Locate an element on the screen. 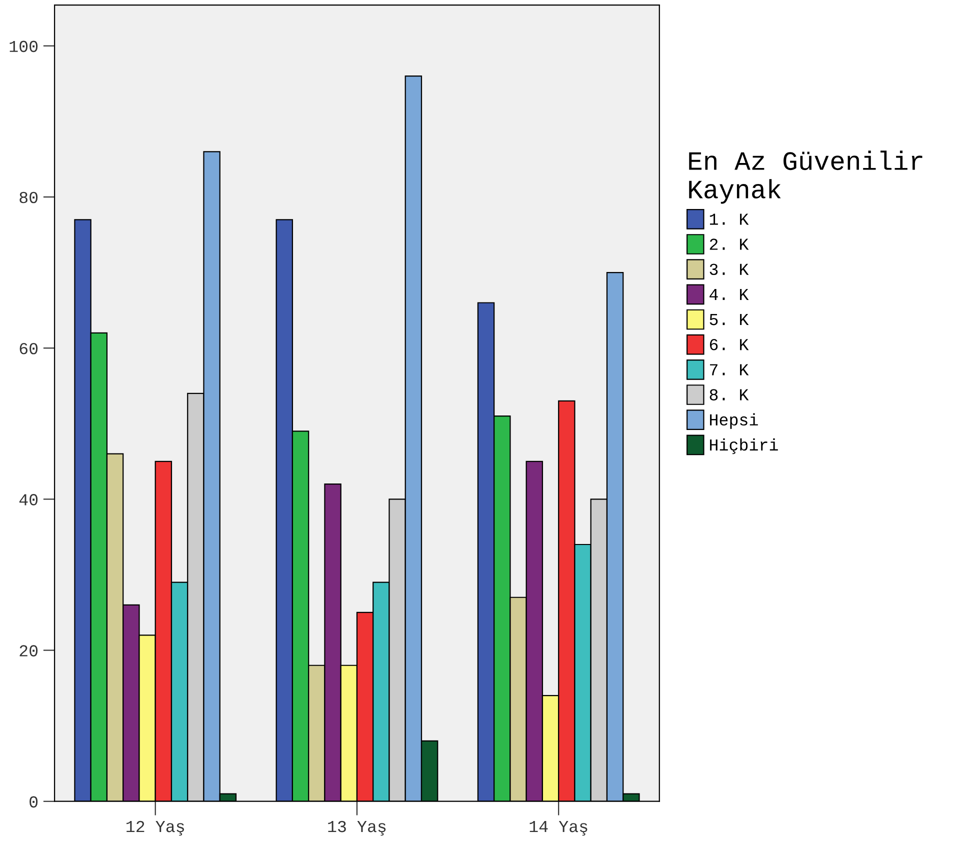  y-tick-label: 0 is located at coordinates (34, 802).